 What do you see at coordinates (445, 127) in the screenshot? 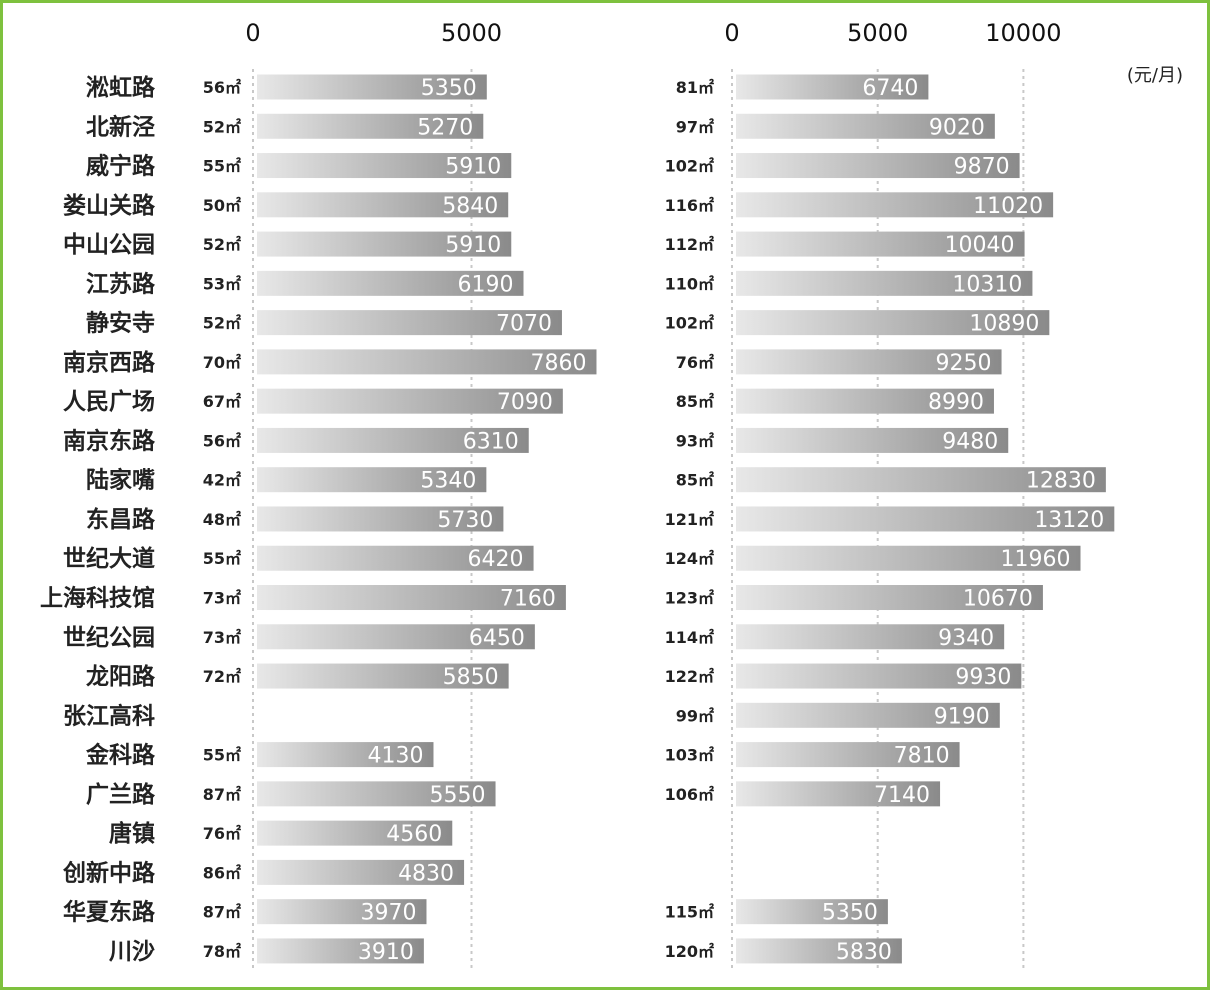
I see `bar-value-label: 5270` at bounding box center [445, 127].